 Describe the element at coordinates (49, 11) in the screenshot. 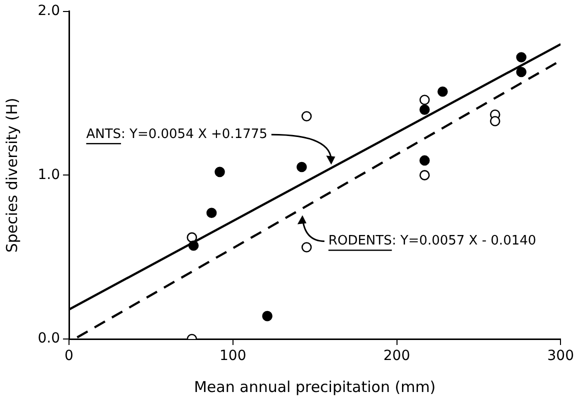

I see `y-tick-label: 2.0` at that location.